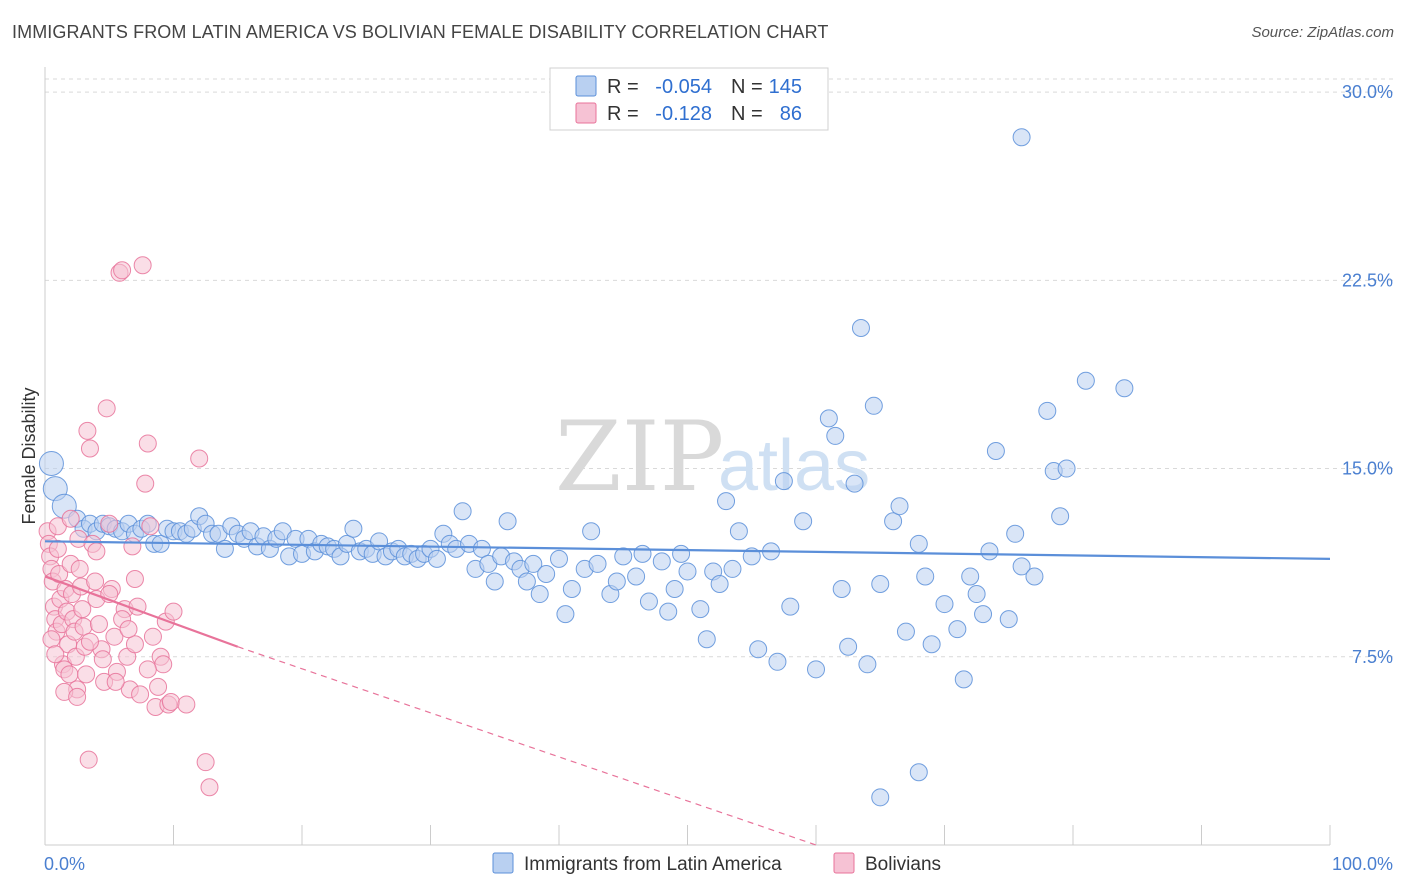 The width and height of the screenshot is (1406, 892). Describe the element at coordinates (1367, 280) in the screenshot. I see `y-tick-label: 22.5%` at that location.